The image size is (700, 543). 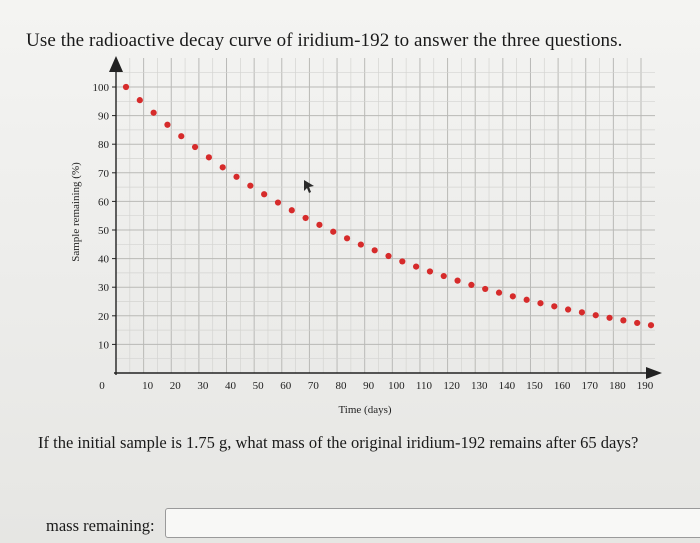 I want to click on y-tick-label: 90, so click(x=104, y=117).